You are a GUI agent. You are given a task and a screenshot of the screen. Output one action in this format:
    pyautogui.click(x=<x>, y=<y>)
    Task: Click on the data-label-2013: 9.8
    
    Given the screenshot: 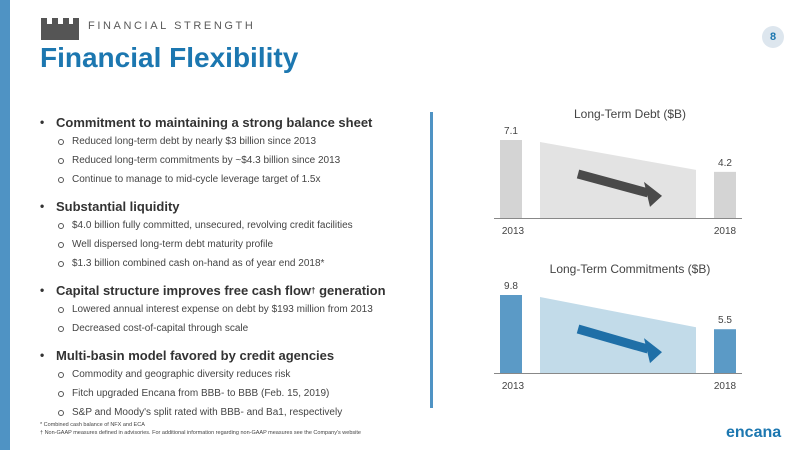 What is the action you would take?
    pyautogui.click(x=511, y=286)
    